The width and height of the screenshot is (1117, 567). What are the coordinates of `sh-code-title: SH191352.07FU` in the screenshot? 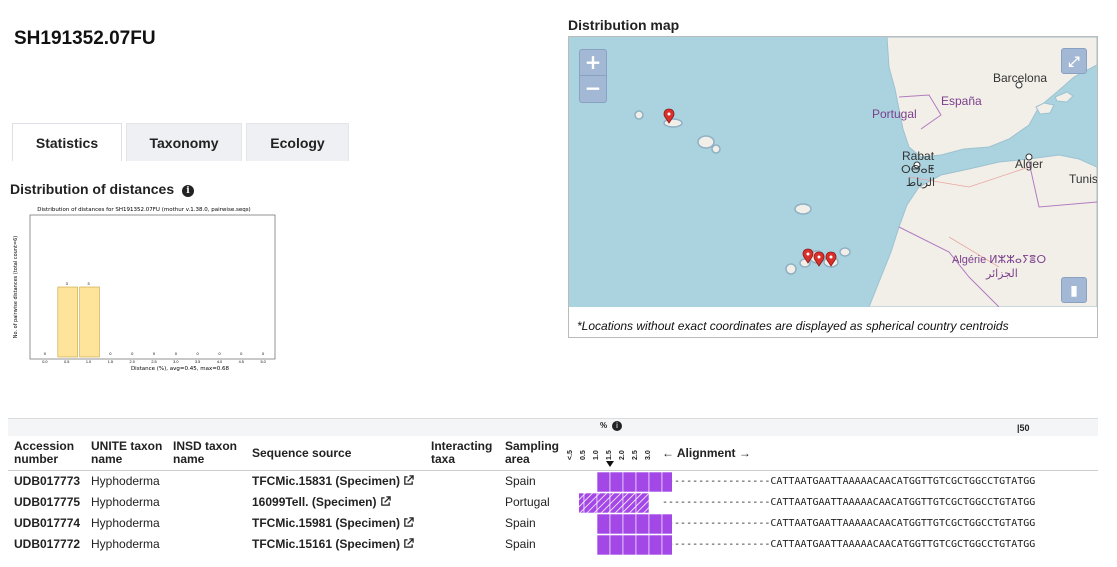 It's located at (85, 38).